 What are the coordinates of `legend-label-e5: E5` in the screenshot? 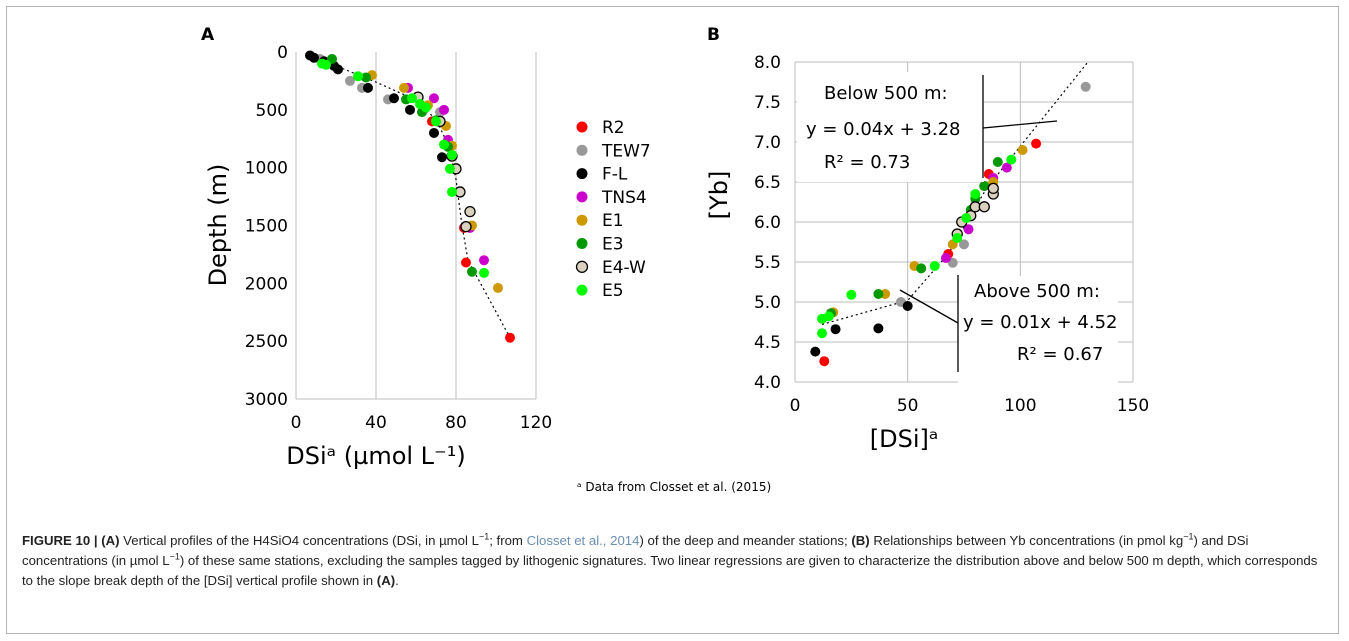 It's located at (613, 291).